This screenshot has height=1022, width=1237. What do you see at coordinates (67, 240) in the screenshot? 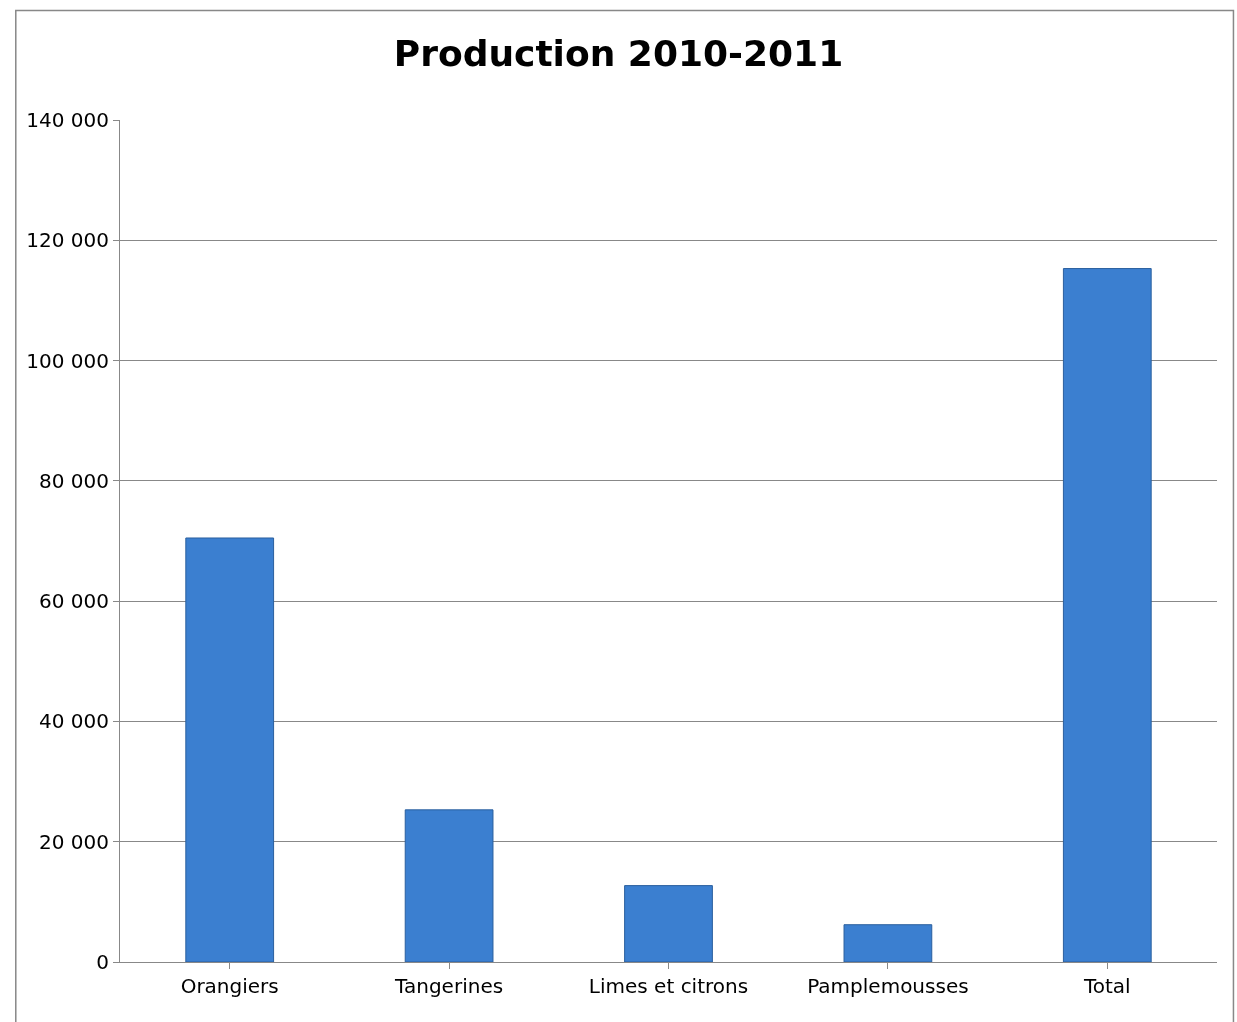
I see `y-tick-label: 120 000` at bounding box center [67, 240].